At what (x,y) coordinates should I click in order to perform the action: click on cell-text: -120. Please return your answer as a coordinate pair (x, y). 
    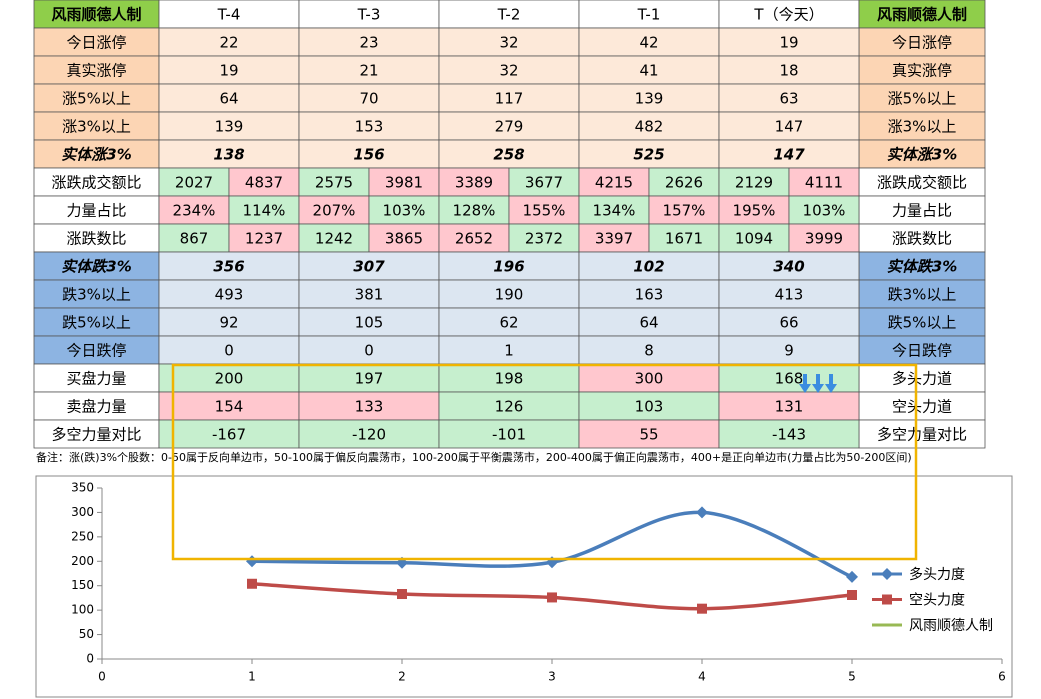
    Looking at the image, I should click on (369, 435).